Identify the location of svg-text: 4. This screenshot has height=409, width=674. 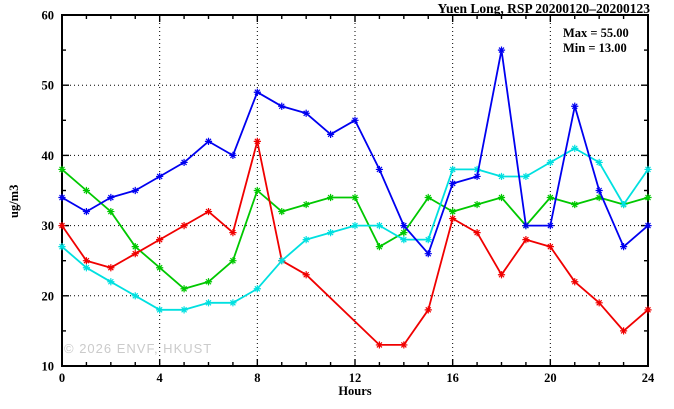
(160, 378).